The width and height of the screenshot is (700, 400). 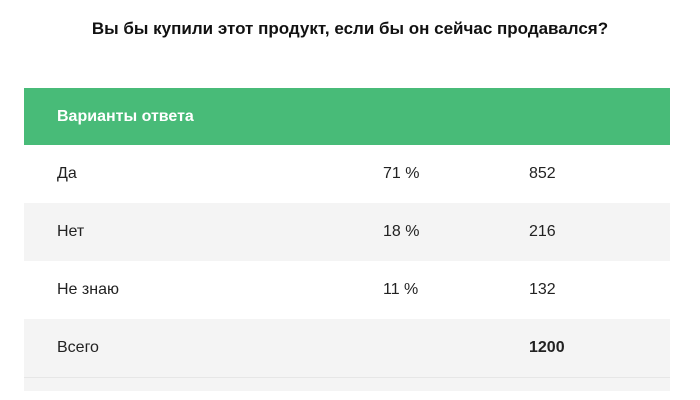 I want to click on row-count: 216, so click(x=542, y=231).